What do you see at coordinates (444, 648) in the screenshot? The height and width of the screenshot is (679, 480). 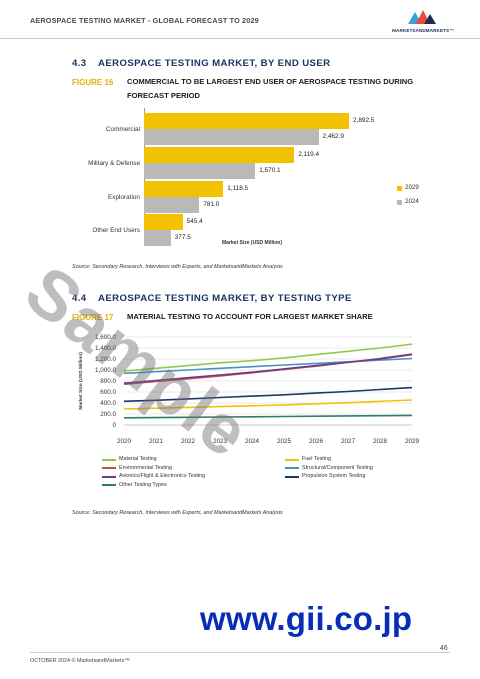 I see `page-number: 46` at bounding box center [444, 648].